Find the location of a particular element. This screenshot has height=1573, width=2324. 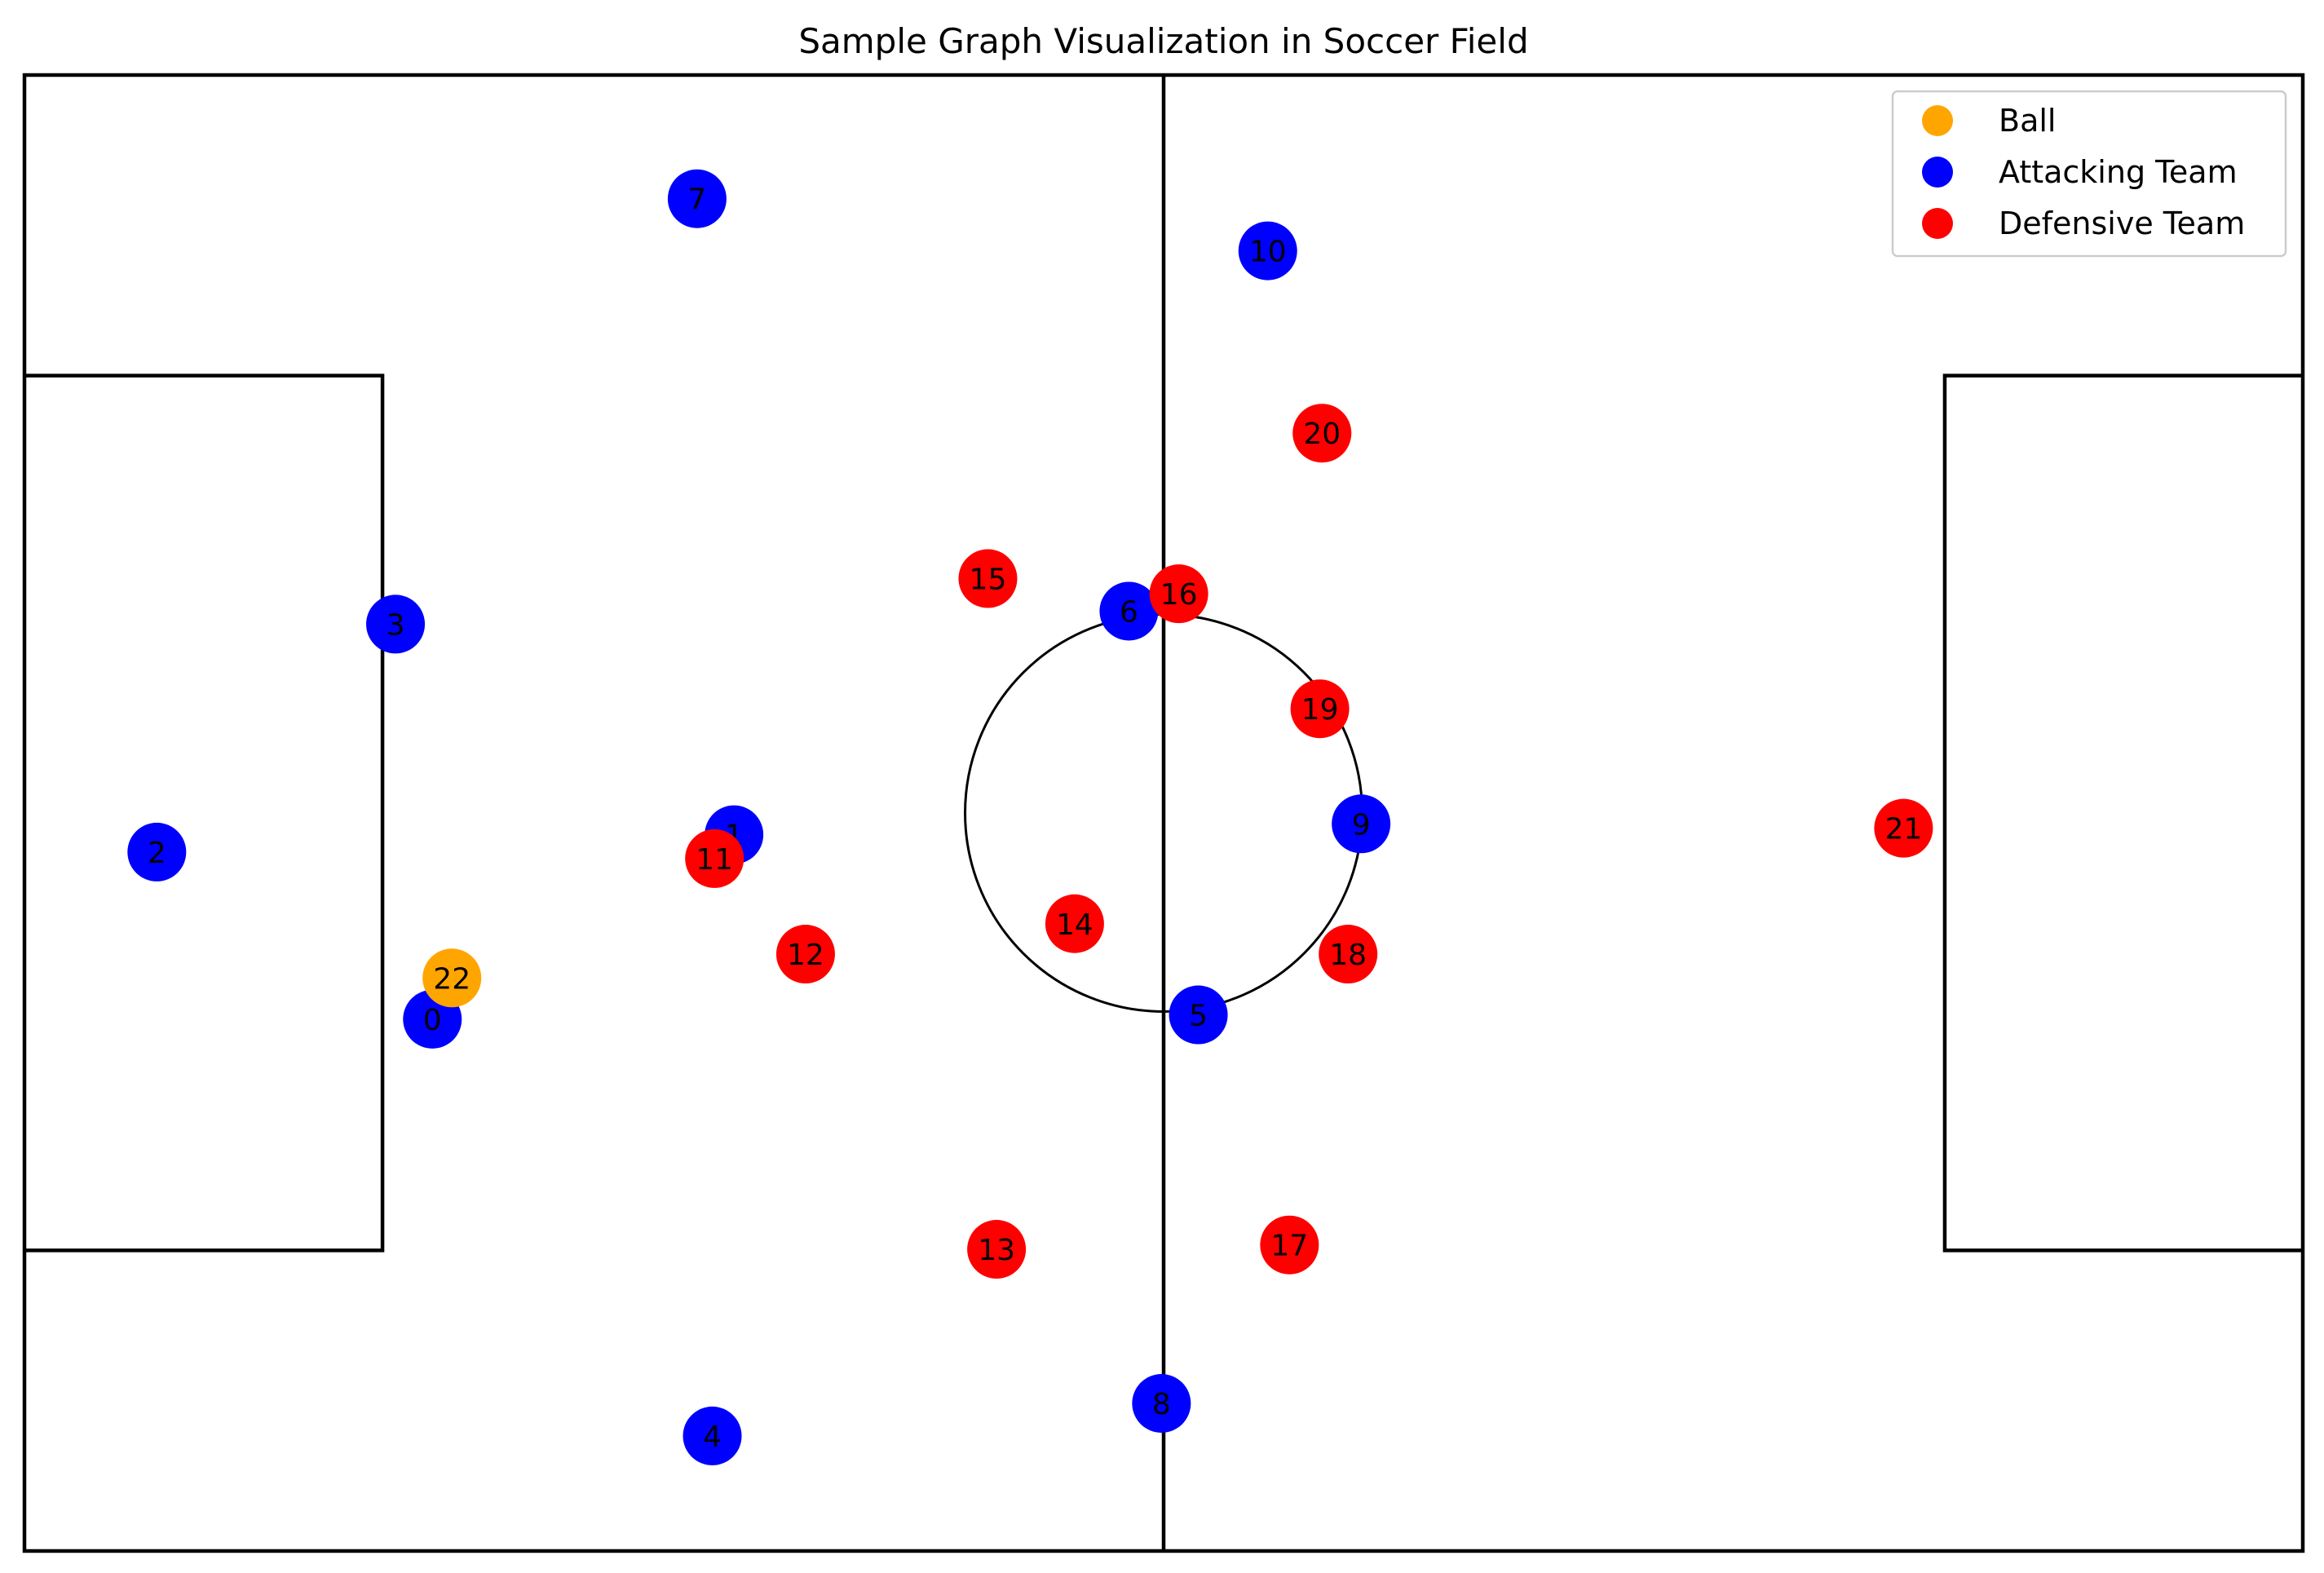

player-node-12: 12 is located at coordinates (805, 954).